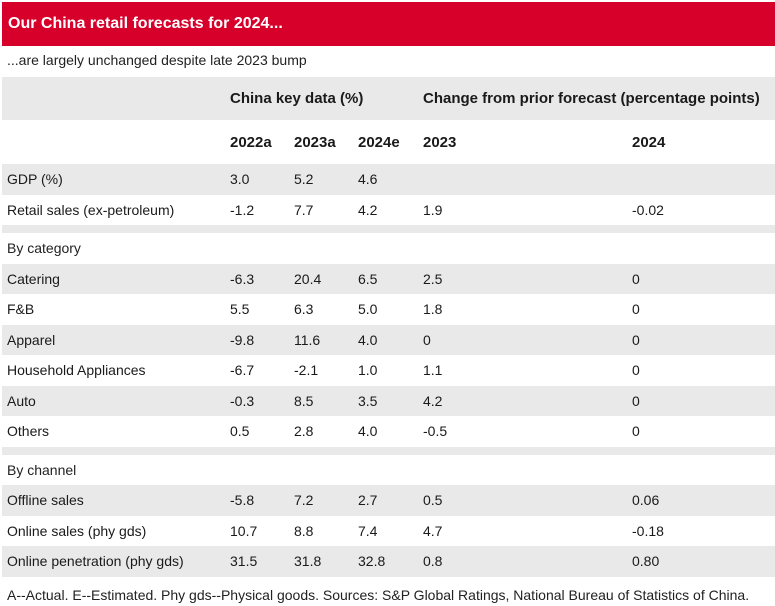  I want to click on column-header-row: 2022a 2023a 2024e 2023 2024, so click(388, 142).